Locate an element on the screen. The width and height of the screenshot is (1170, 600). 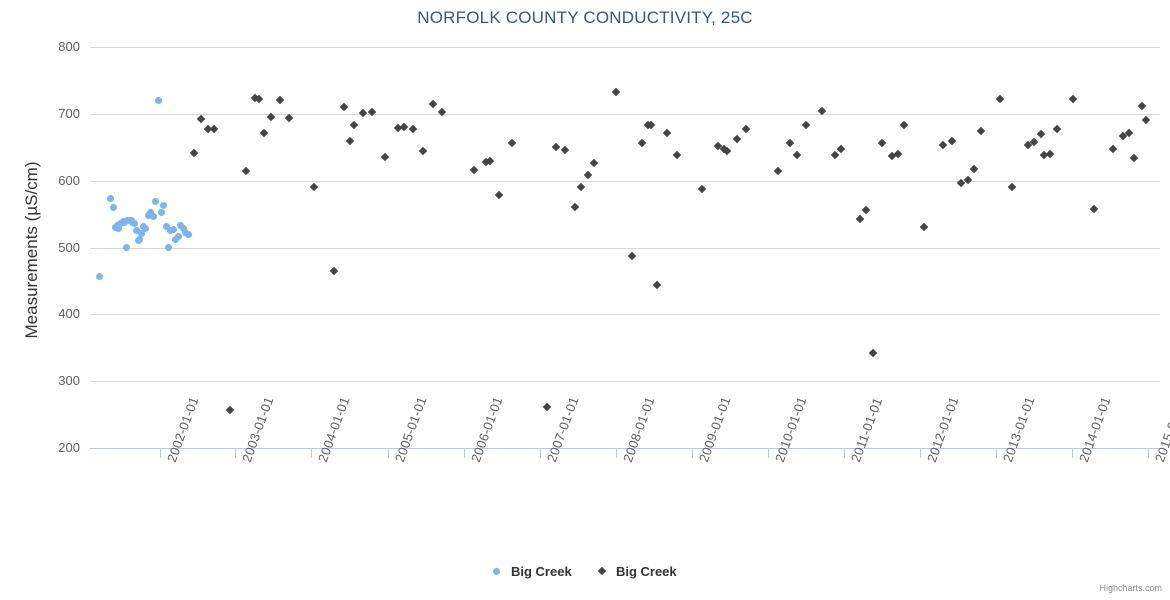
y-axis-tick-label: 600 is located at coordinates (69, 180).